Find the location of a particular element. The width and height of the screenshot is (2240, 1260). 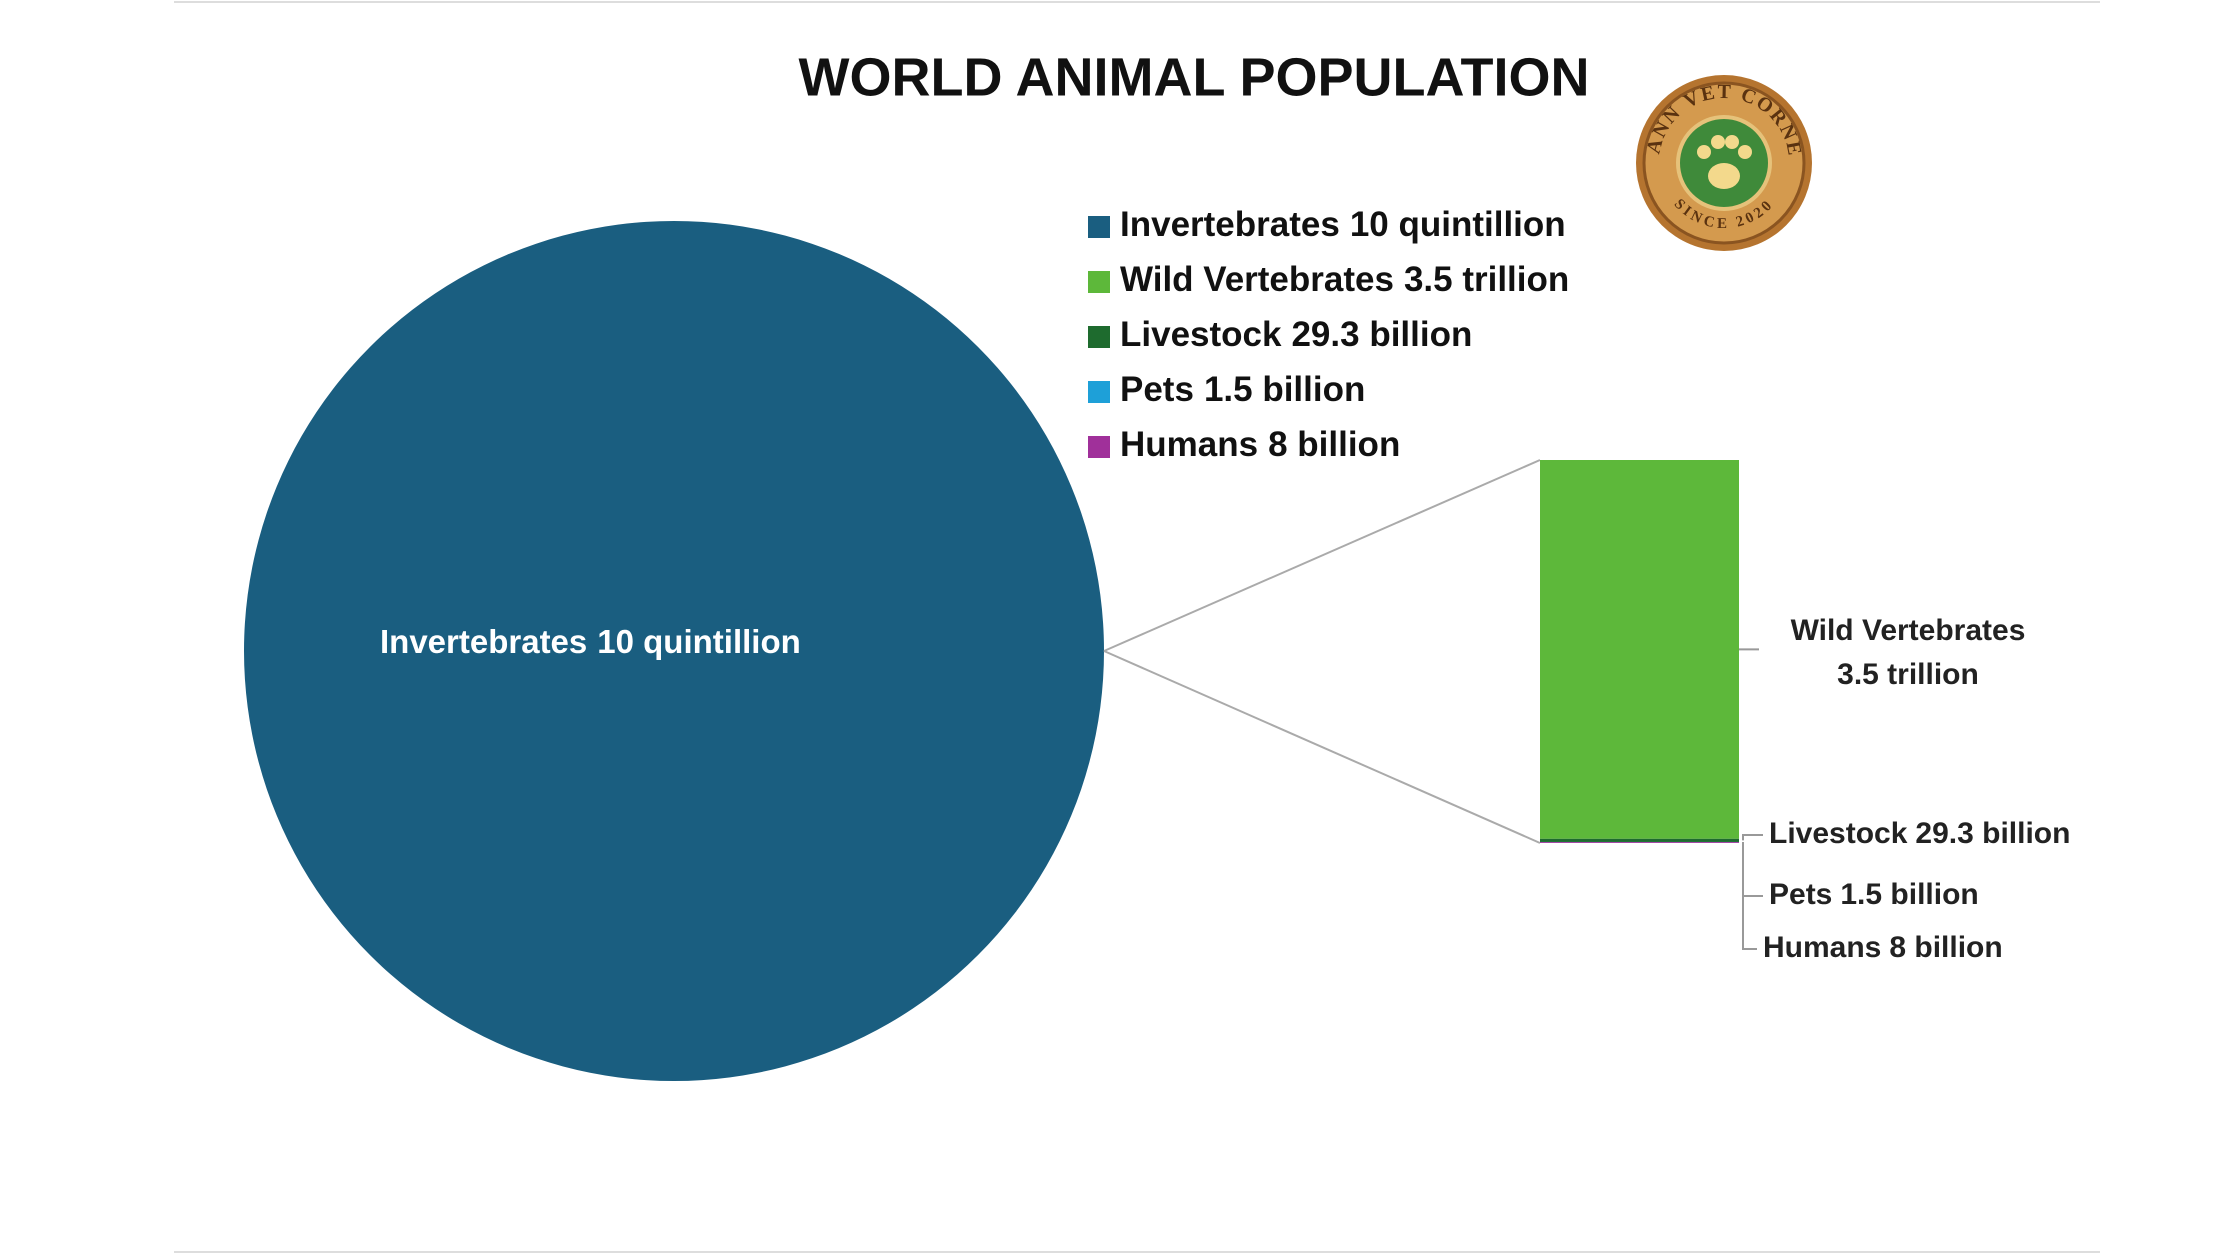

legend-name: Wild Vertebrates is located at coordinates (1257, 279).